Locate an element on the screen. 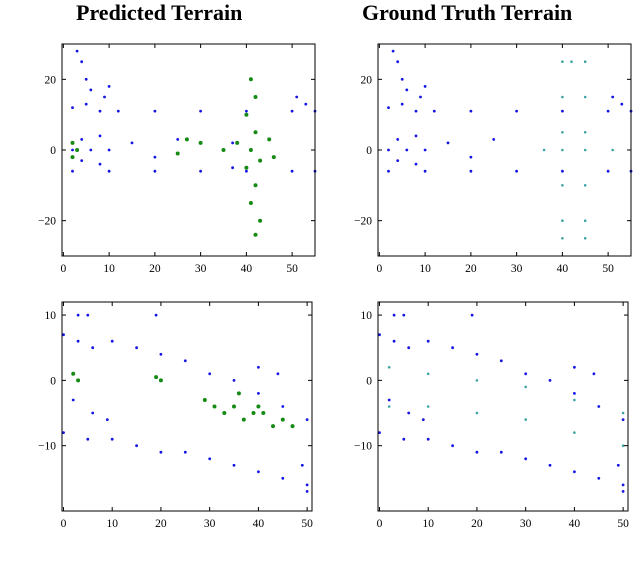 This screenshot has height=561, width=640. y-tick-label: 10 is located at coordinates (51, 316).